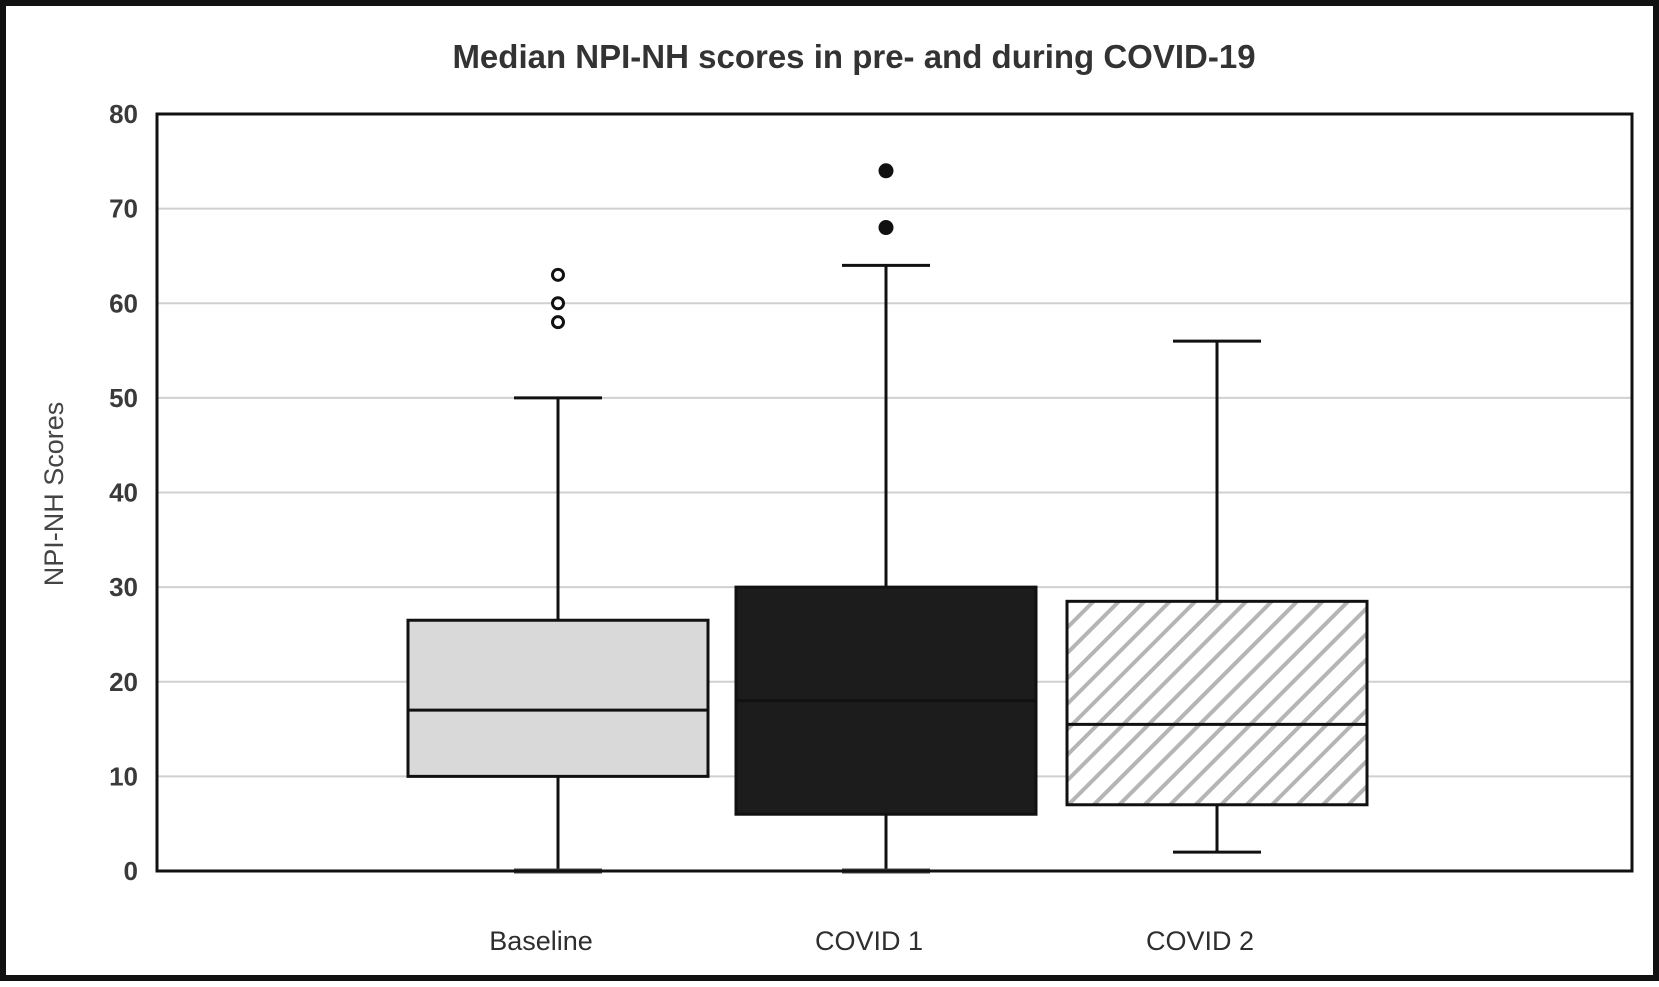 The height and width of the screenshot is (987, 1659). I want to click on y-tick-label-80: 80, so click(123, 114).